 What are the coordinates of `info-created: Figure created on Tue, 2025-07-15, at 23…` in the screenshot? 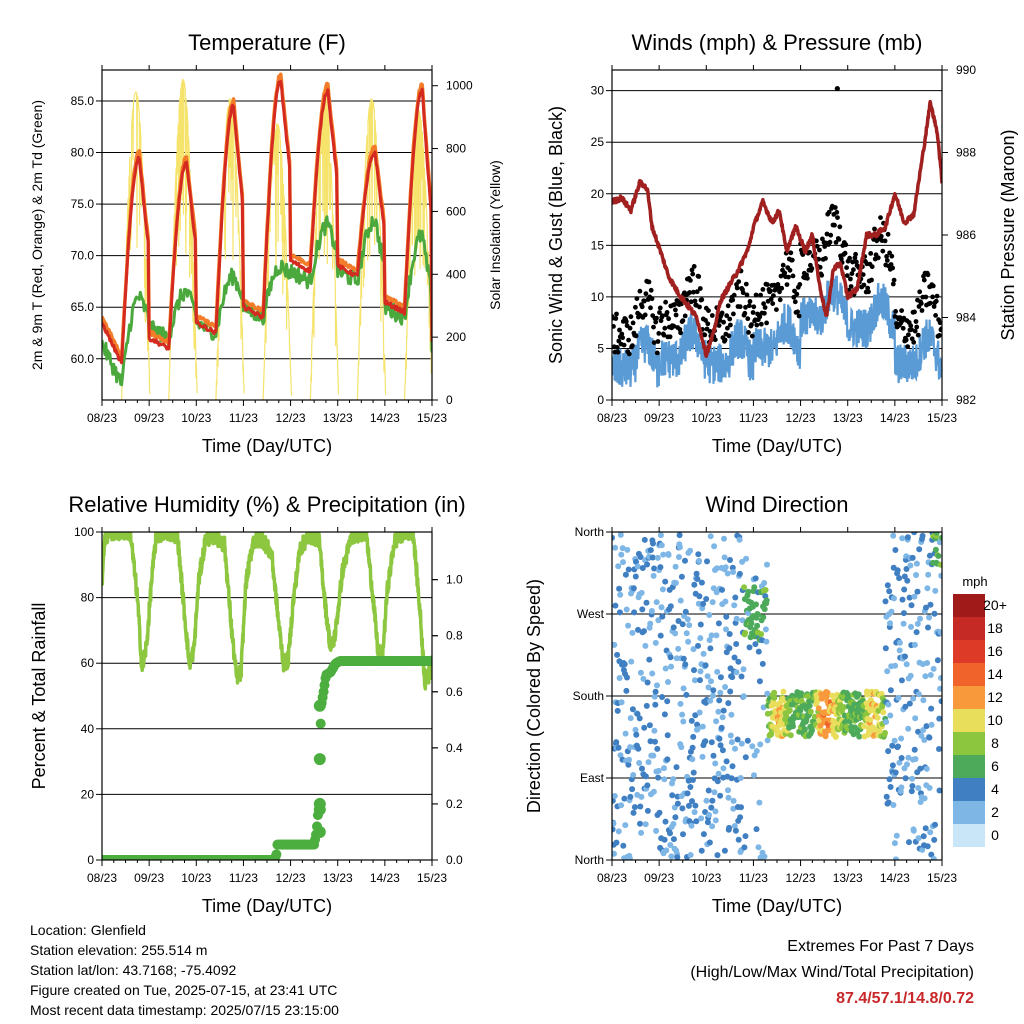 It's located at (184, 990).